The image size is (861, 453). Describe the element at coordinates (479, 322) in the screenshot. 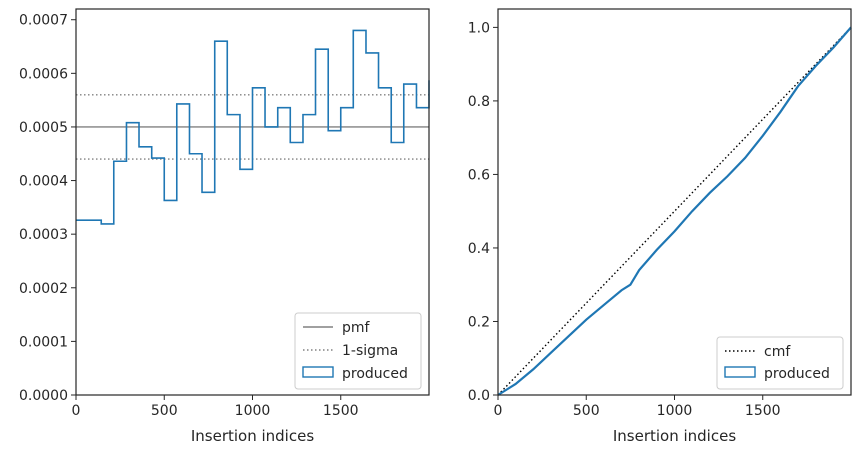

I see `y-tick-label: 0.2` at that location.